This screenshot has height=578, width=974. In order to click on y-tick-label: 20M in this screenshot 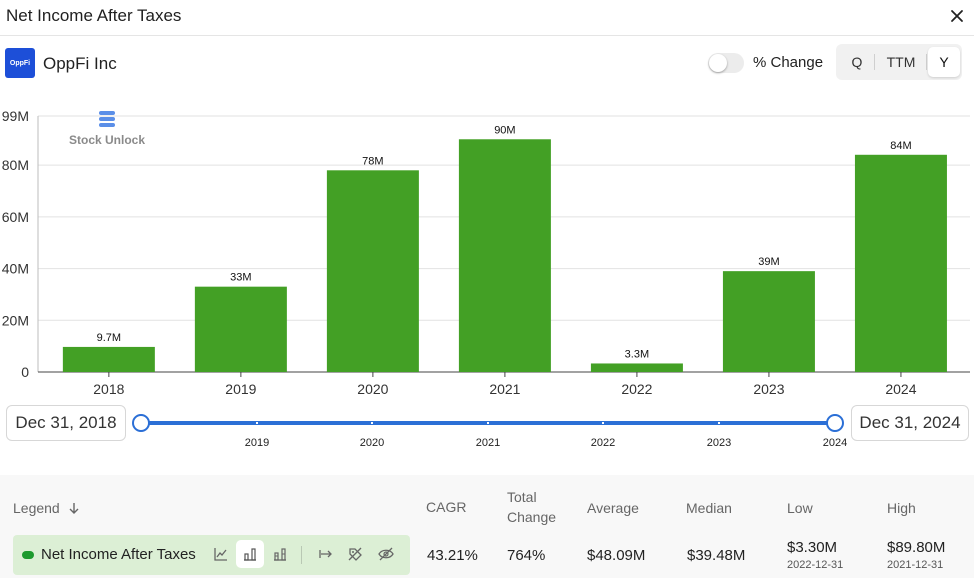, I will do `click(15, 320)`.